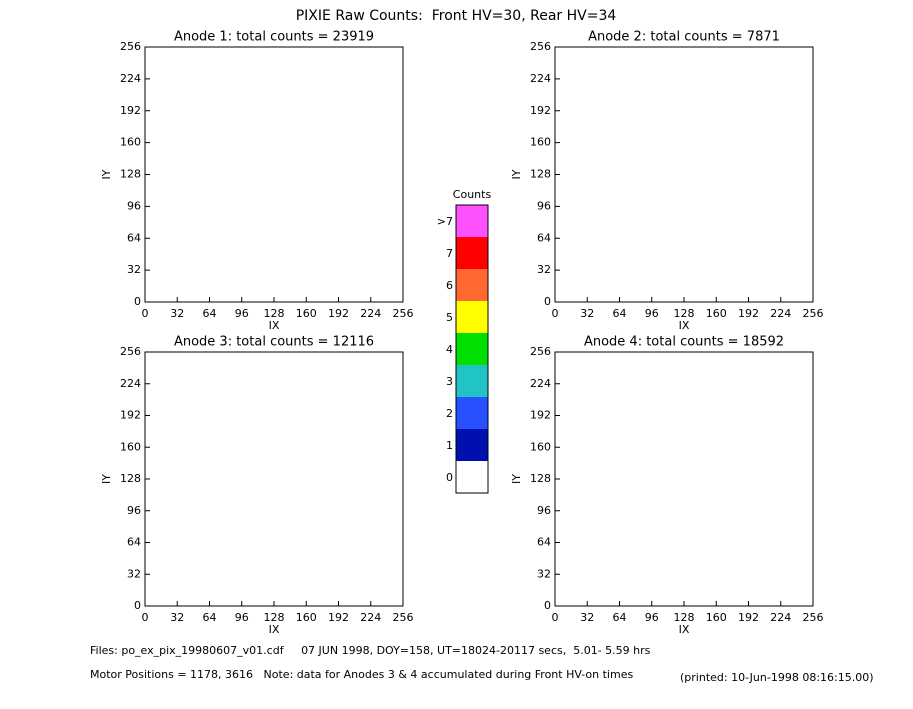  I want to click on colorbar-label: 5, so click(449, 317).